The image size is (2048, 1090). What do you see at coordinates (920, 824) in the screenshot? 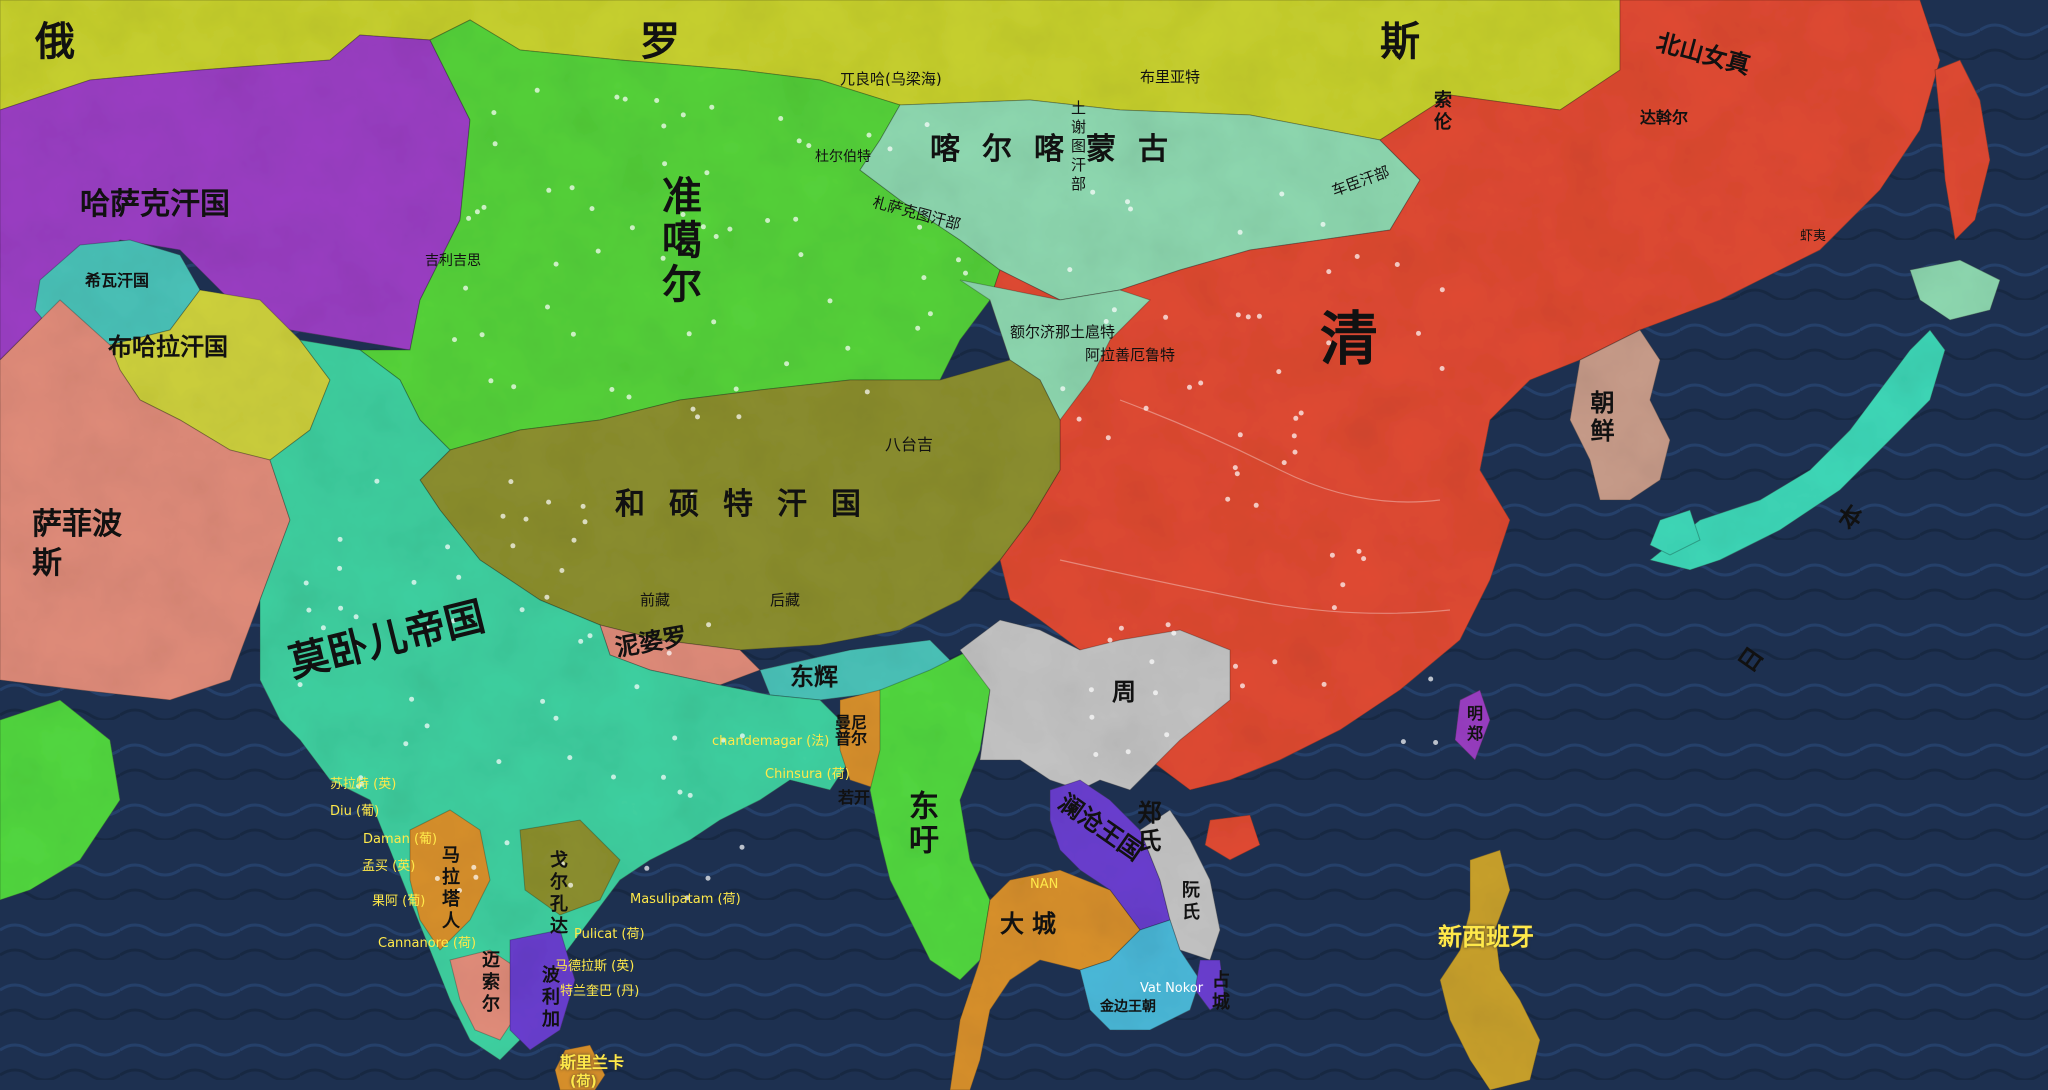
I see `label-taungoo: 东吁` at bounding box center [920, 824].